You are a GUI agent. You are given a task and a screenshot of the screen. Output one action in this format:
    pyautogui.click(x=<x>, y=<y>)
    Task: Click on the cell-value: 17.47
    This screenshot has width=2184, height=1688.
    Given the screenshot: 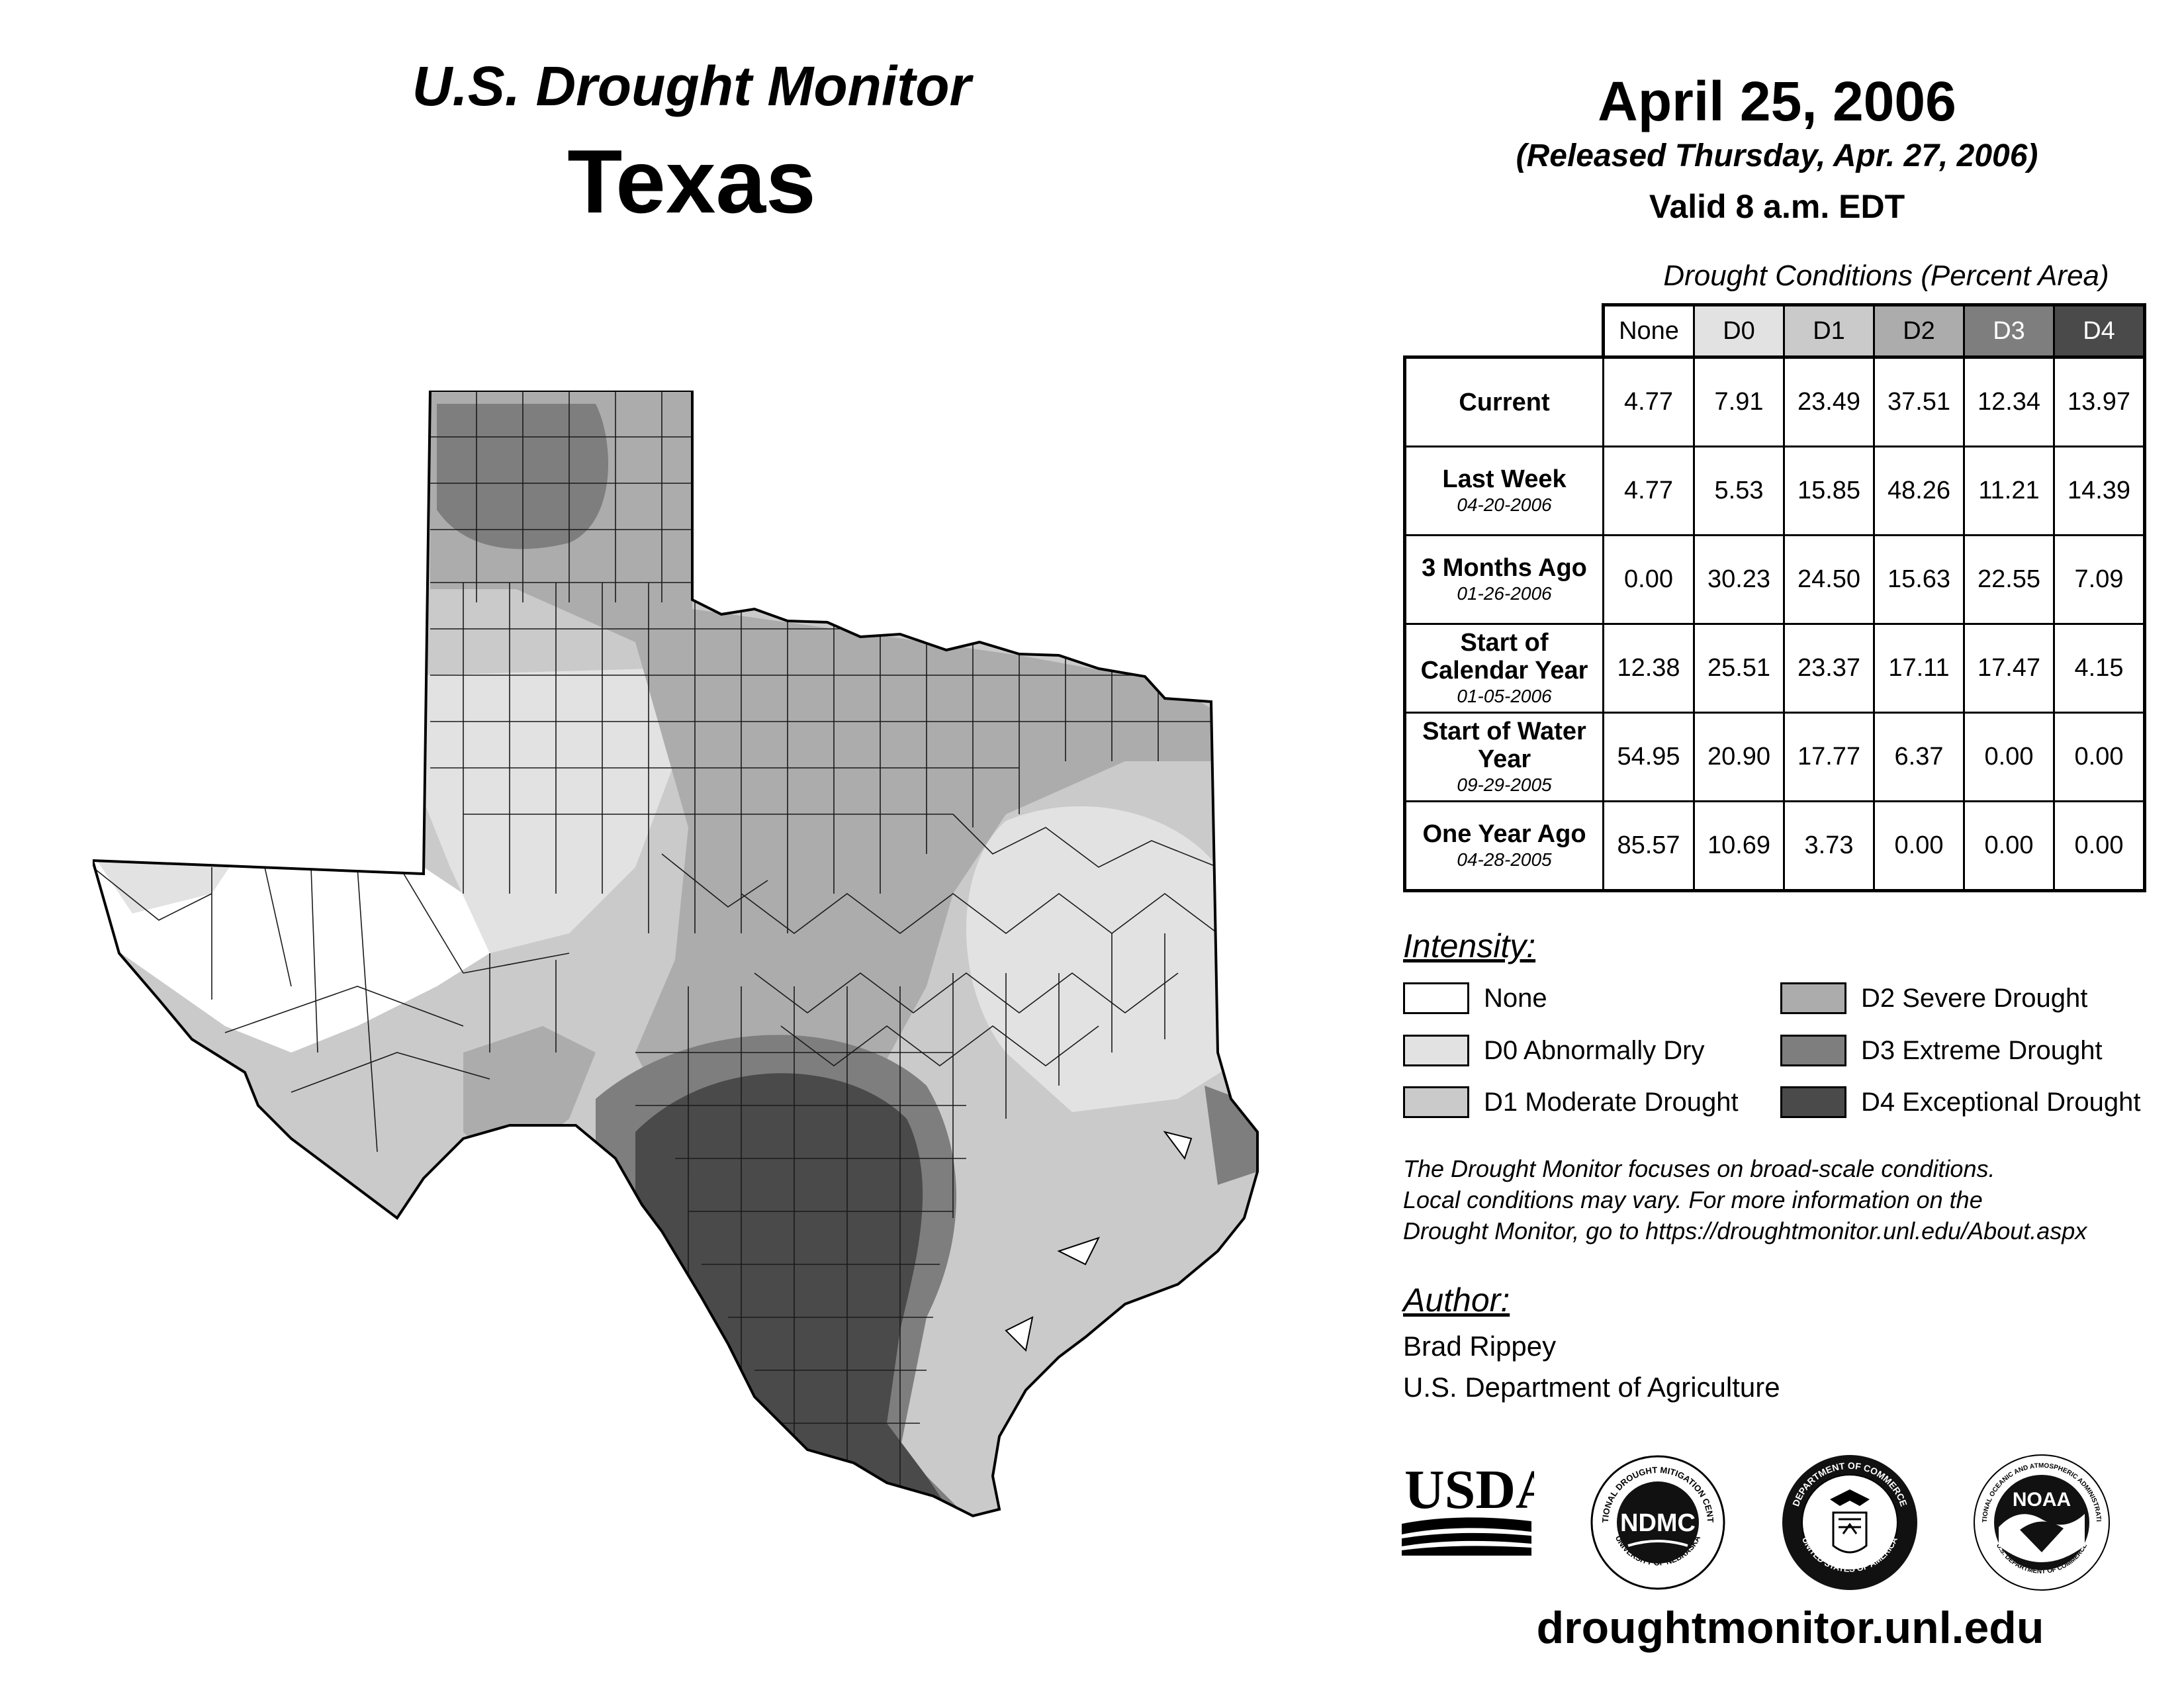 What is the action you would take?
    pyautogui.click(x=2009, y=668)
    